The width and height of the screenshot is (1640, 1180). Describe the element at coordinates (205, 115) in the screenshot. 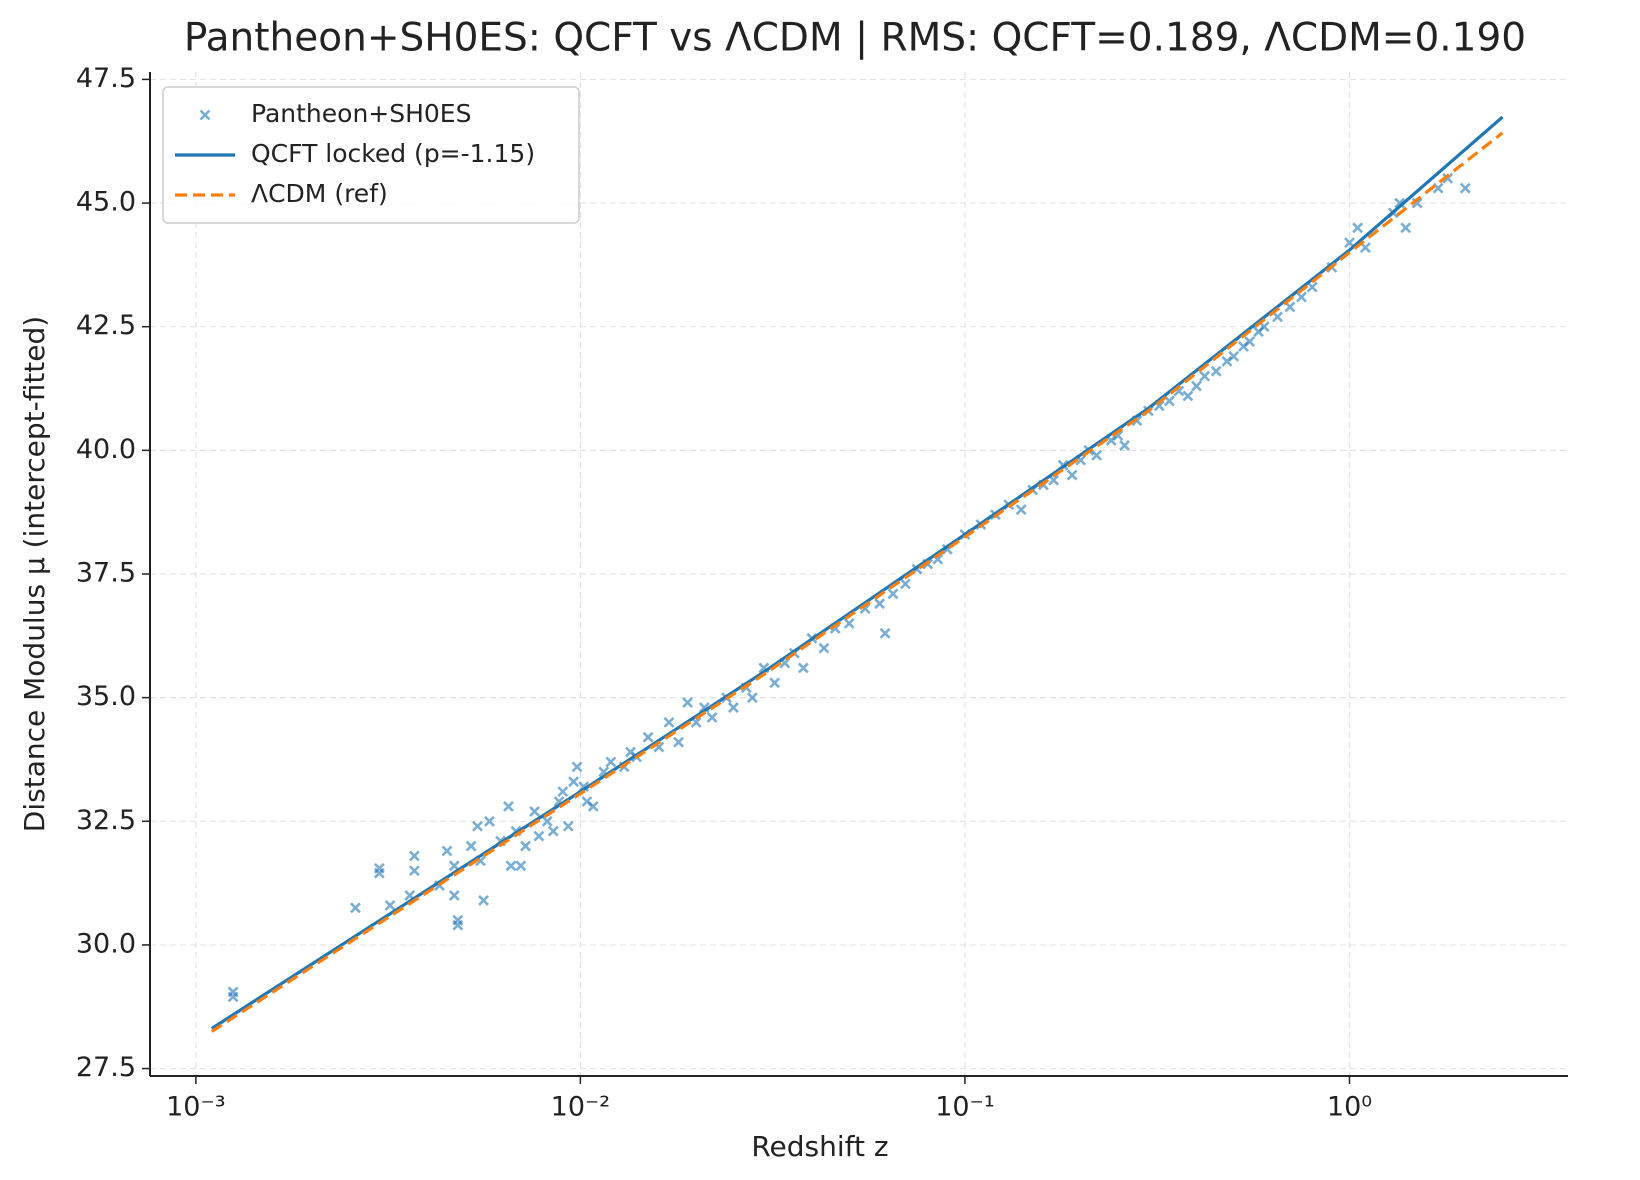

I see `legend-marker` at that location.